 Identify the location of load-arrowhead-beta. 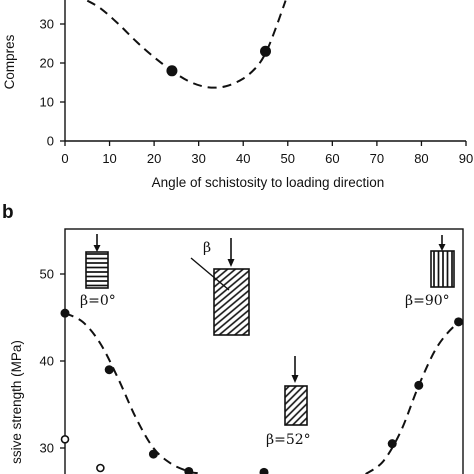
(231, 263).